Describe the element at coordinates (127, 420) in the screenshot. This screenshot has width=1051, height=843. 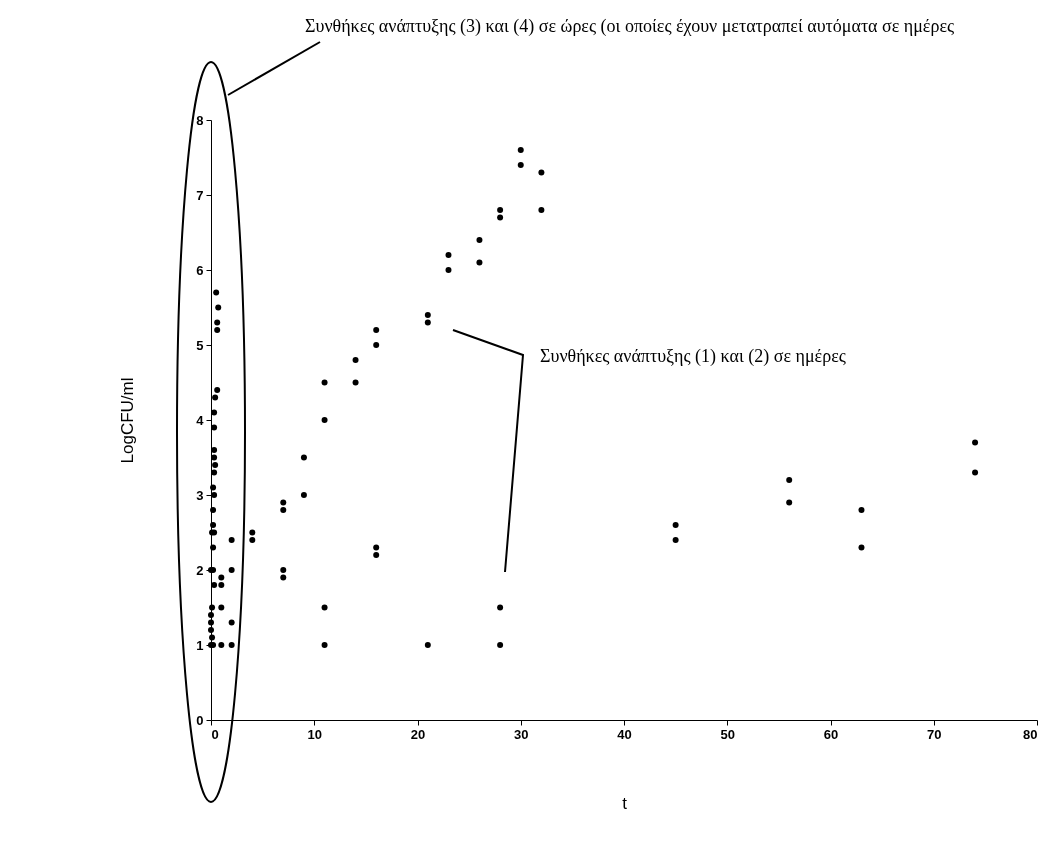
I see `y-axis-title: LogCFU/ml` at that location.